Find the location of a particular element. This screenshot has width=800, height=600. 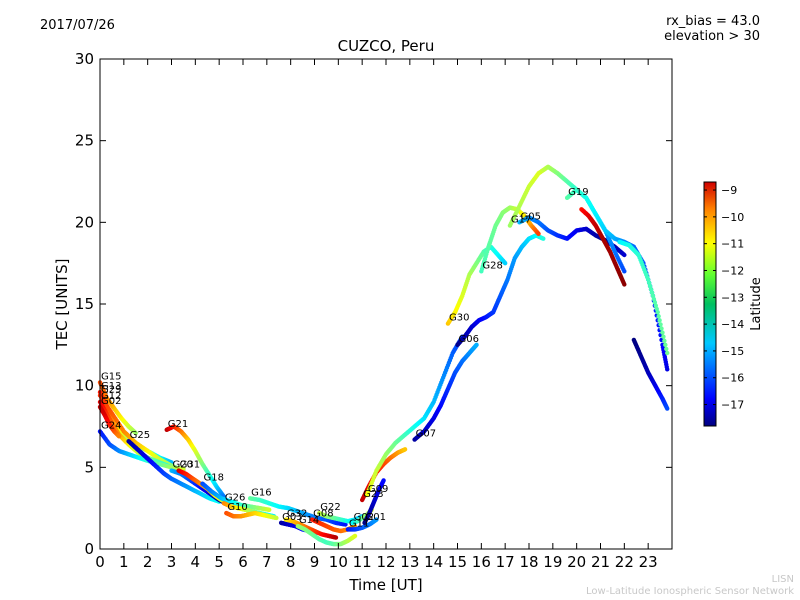

series-G16 is located at coordinates (297, 511).